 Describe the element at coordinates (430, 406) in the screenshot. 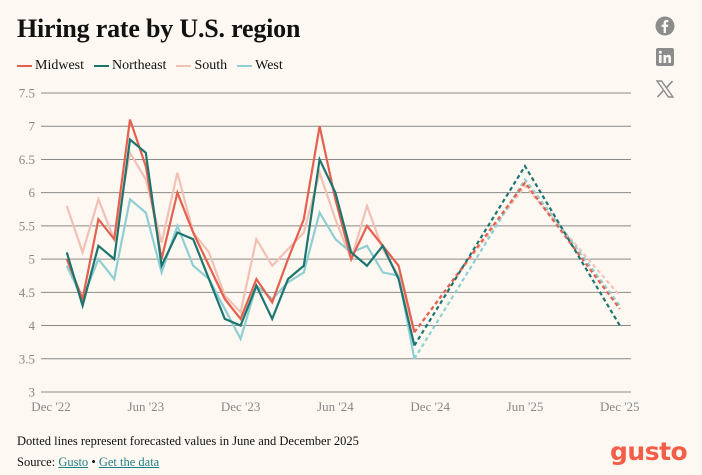

I see `x-tick-label: Dec '24` at that location.